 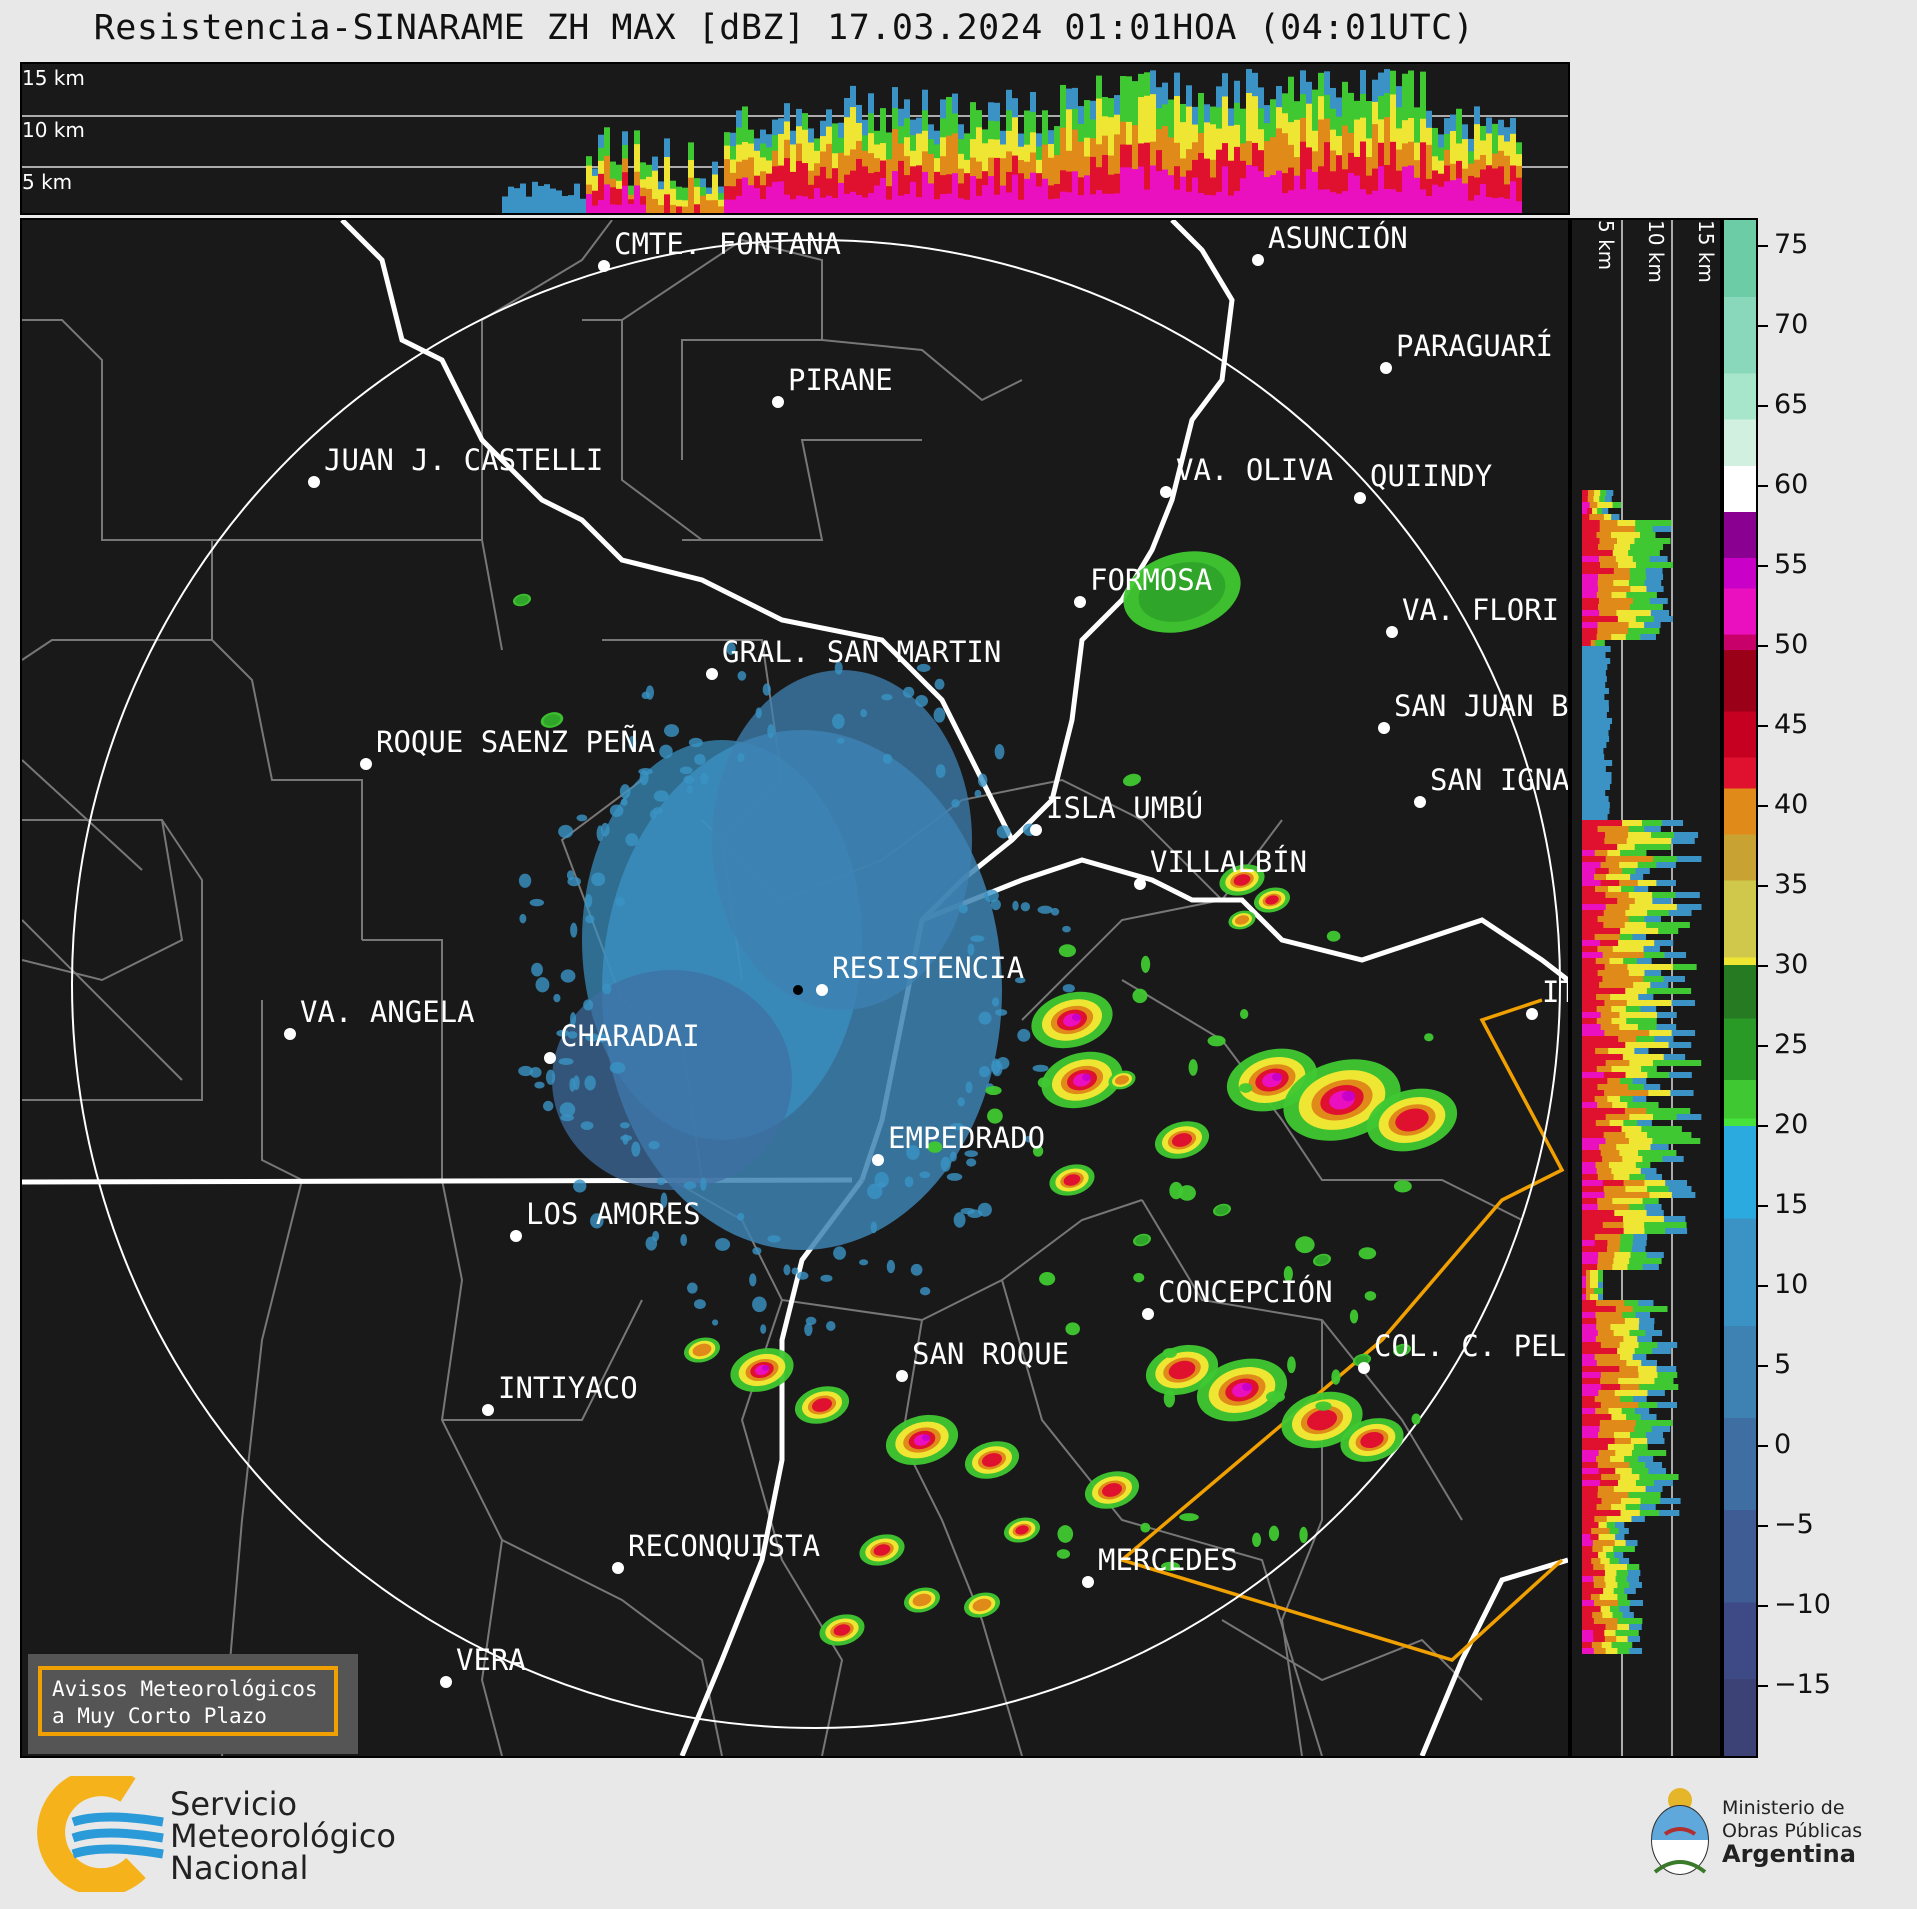 What do you see at coordinates (193, 1704) in the screenshot?
I see `warning-button: Avisos Meteorológicos a Muy Corto Plazo` at bounding box center [193, 1704].